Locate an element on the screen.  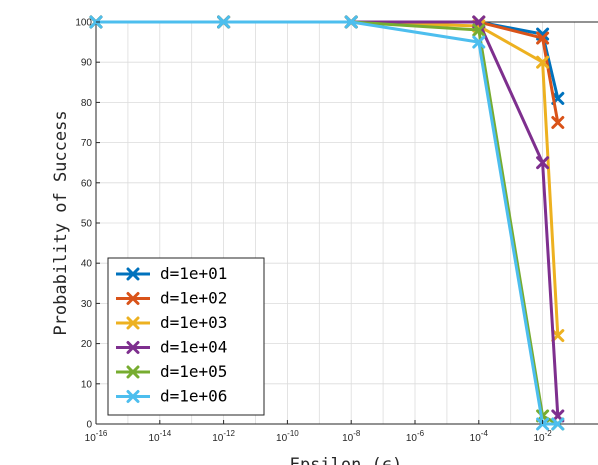
y-tick-label: 90 is located at coordinates (87, 63).